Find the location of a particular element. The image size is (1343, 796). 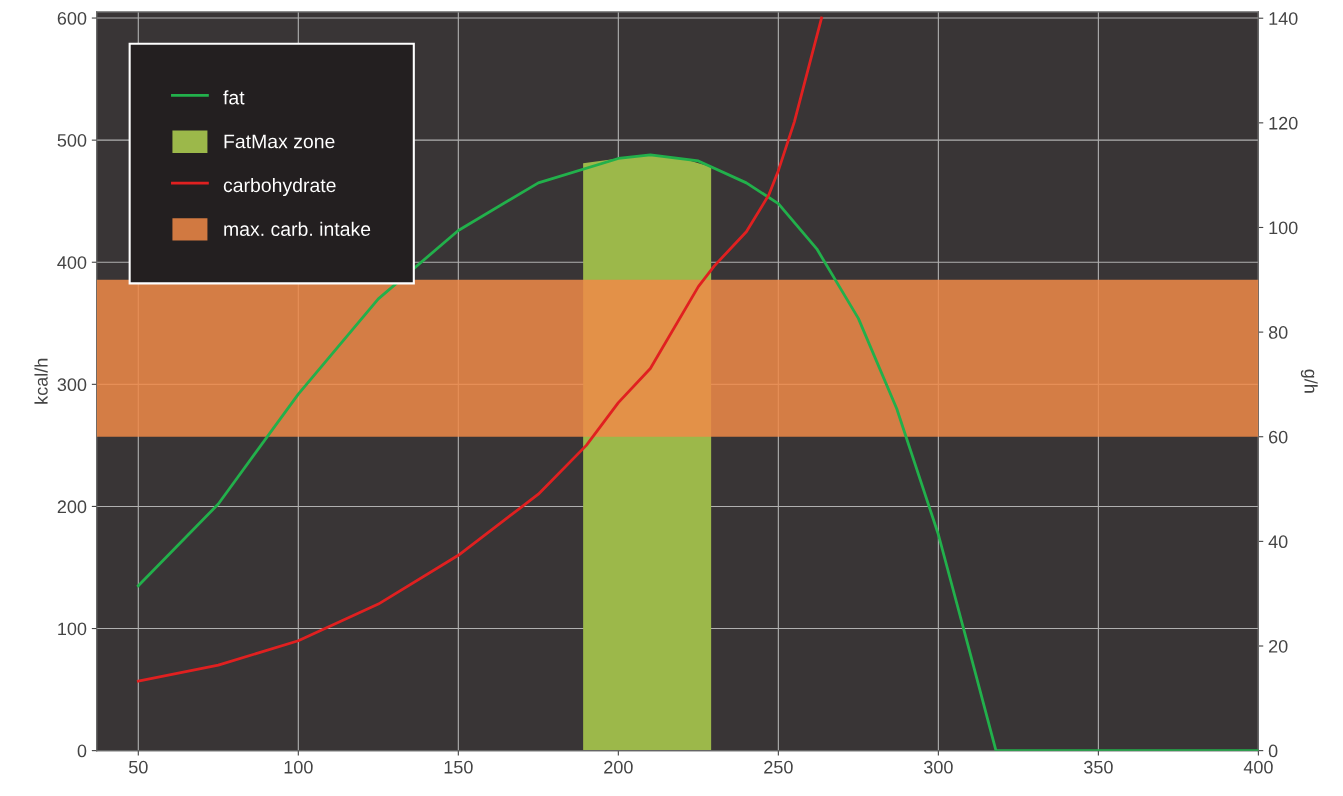

y2-tick-label: 60 is located at coordinates (1278, 437).